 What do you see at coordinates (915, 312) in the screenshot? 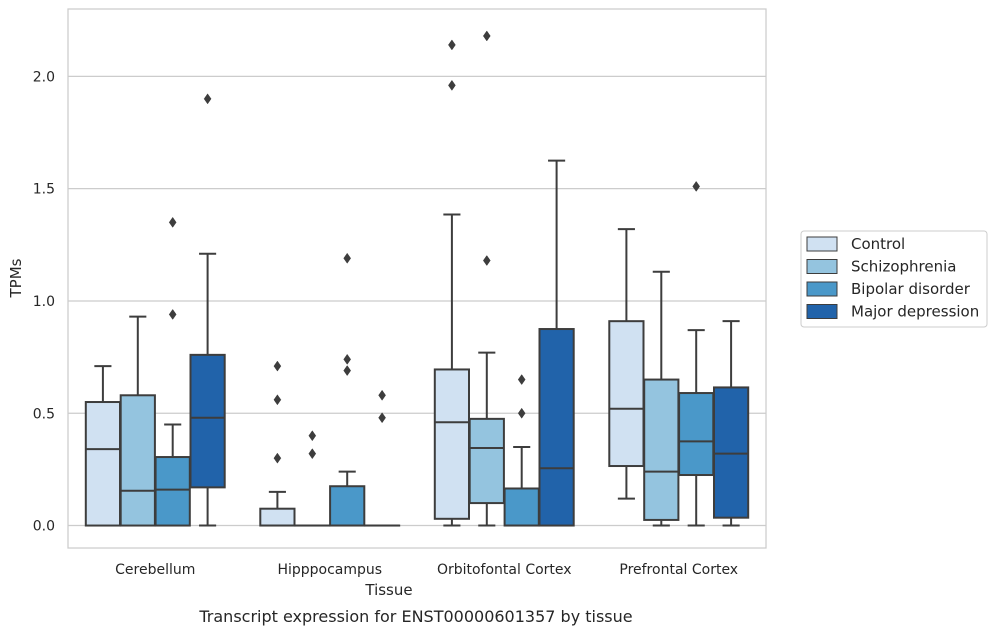
I see `legend-label: Major depression` at bounding box center [915, 312].